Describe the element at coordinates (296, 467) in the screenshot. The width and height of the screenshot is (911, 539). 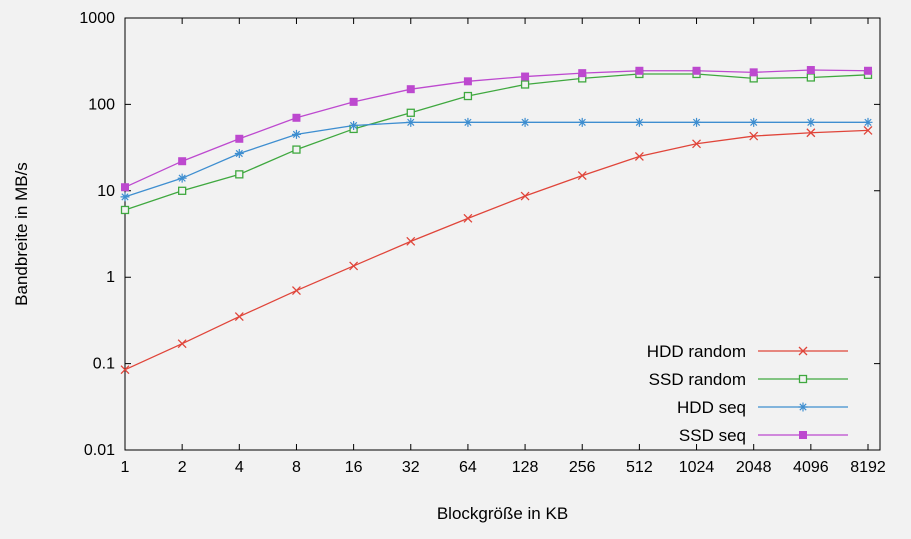
I see `x-tick-label: 8` at that location.